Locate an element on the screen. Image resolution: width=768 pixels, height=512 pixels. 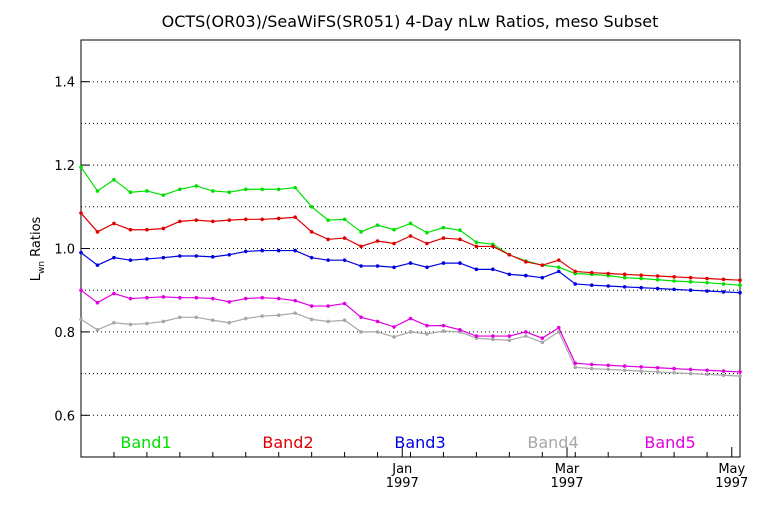
legend-item-band1: Band1 is located at coordinates (145, 442).